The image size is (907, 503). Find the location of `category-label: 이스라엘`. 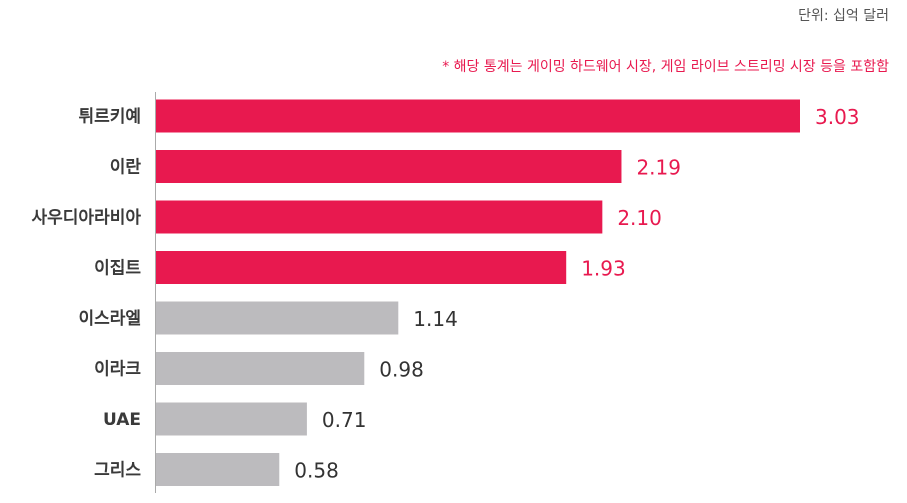

category-label: 이스라엘 is located at coordinates (109, 319).